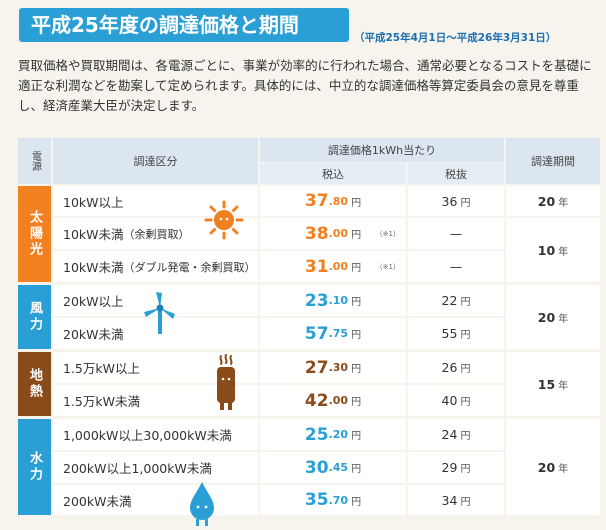 This screenshot has width=606, height=530. What do you see at coordinates (189, 267) in the screenshot?
I see `category-extra: （ダブル発電・余剰買取）` at bounding box center [189, 267].